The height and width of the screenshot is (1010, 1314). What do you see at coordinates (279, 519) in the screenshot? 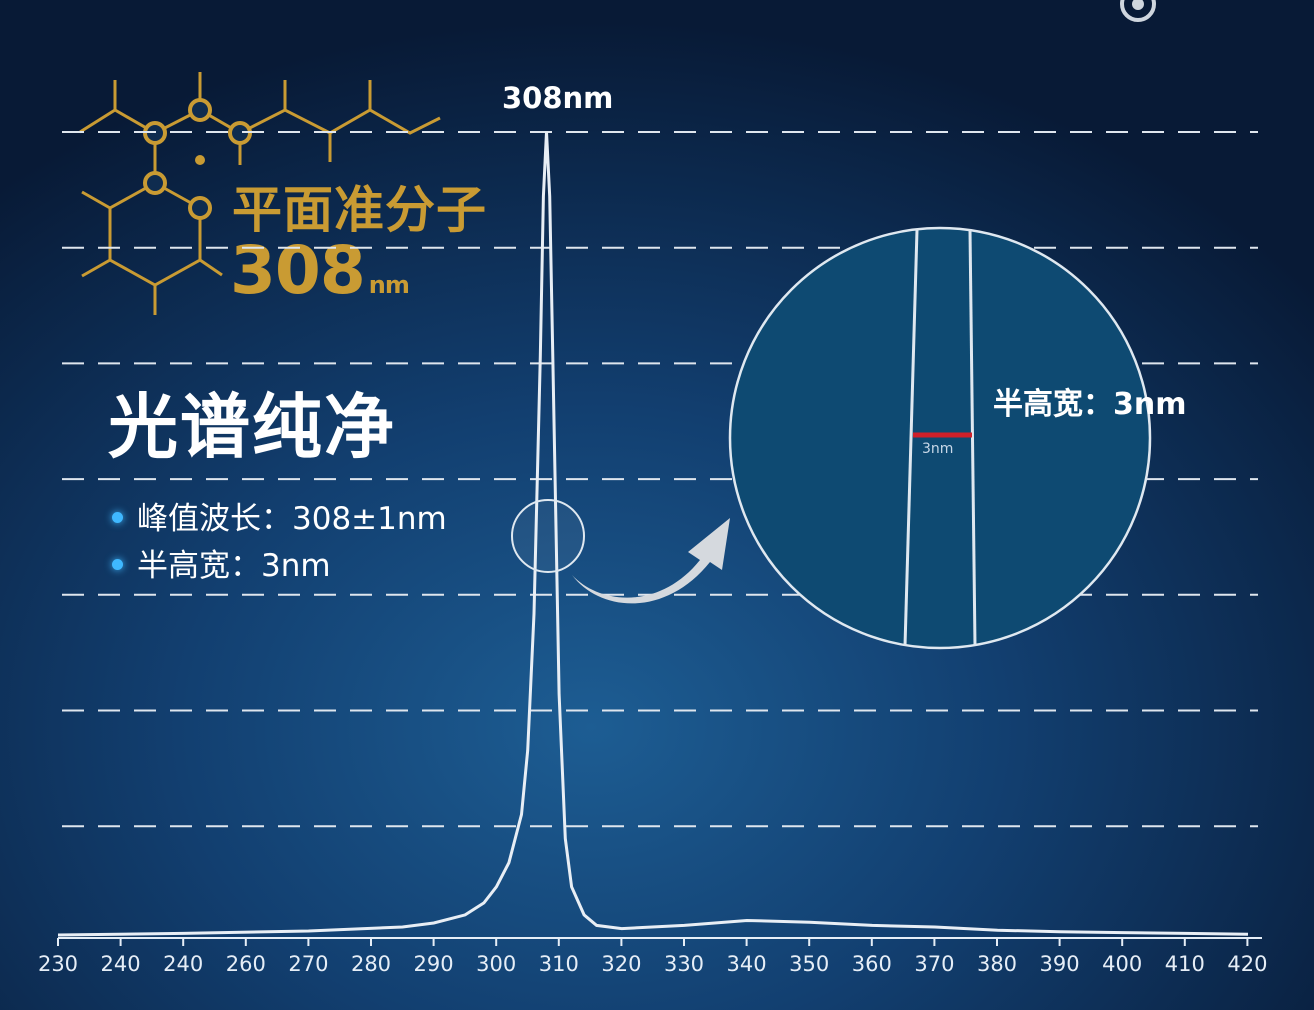
I see `bullet-peak-wavelength: 峰值波长：308±1nm` at bounding box center [279, 519].